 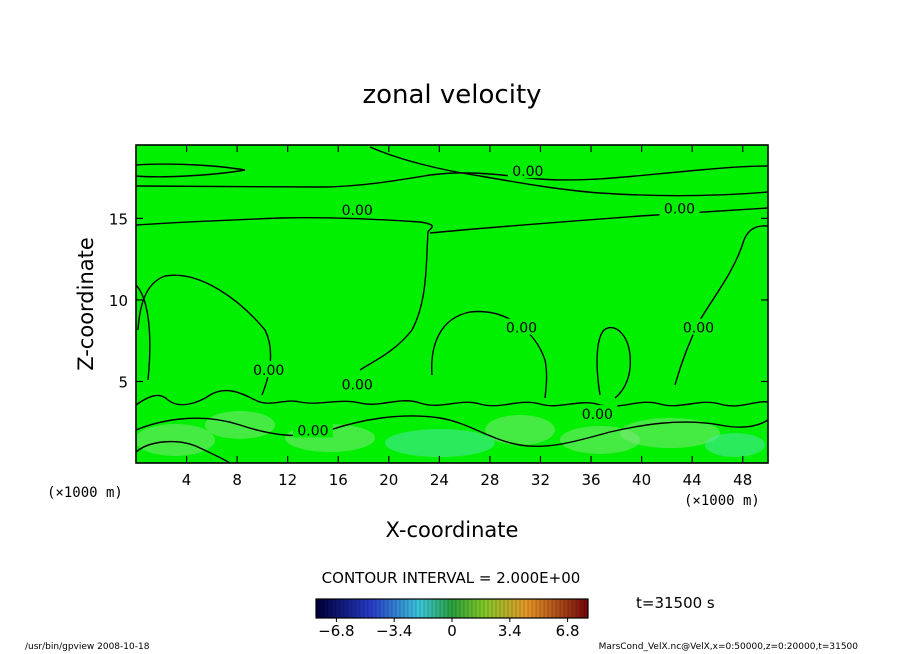 I want to click on time-label: t=31500 s, so click(x=675, y=603).